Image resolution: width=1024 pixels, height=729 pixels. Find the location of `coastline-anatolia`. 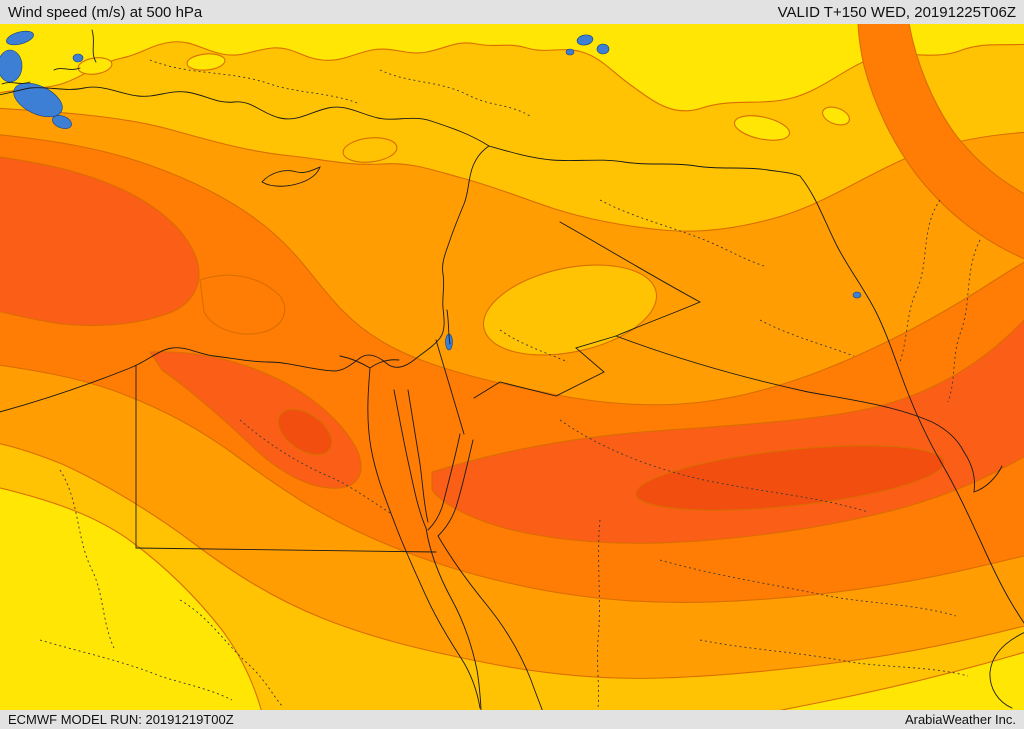

coastline-anatolia is located at coordinates (245, 116).